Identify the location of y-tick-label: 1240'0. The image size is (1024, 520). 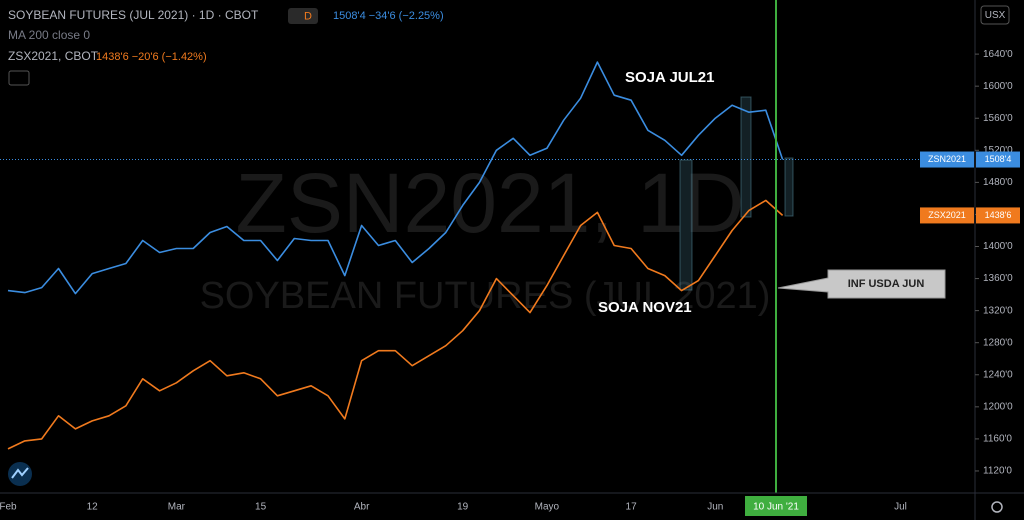
(998, 374).